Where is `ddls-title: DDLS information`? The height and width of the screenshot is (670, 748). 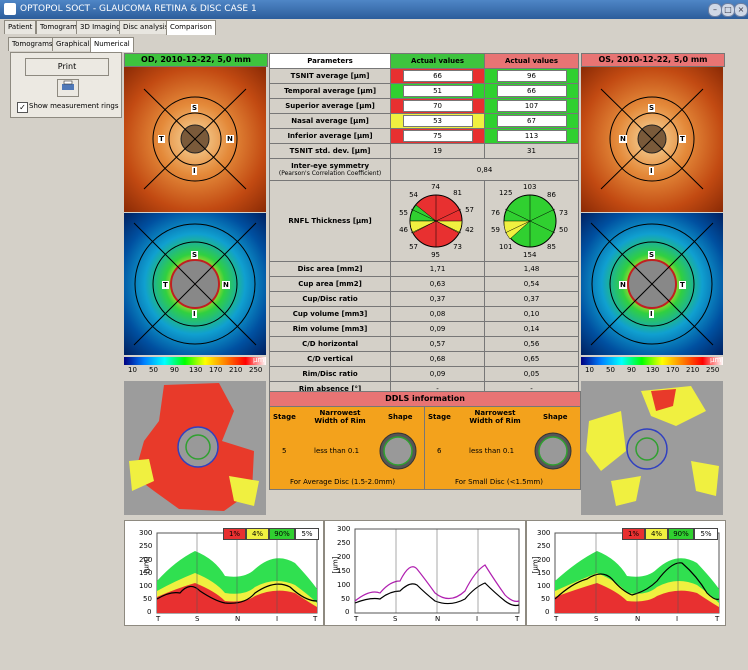
ddls-title: DDLS information is located at coordinates (425, 399).